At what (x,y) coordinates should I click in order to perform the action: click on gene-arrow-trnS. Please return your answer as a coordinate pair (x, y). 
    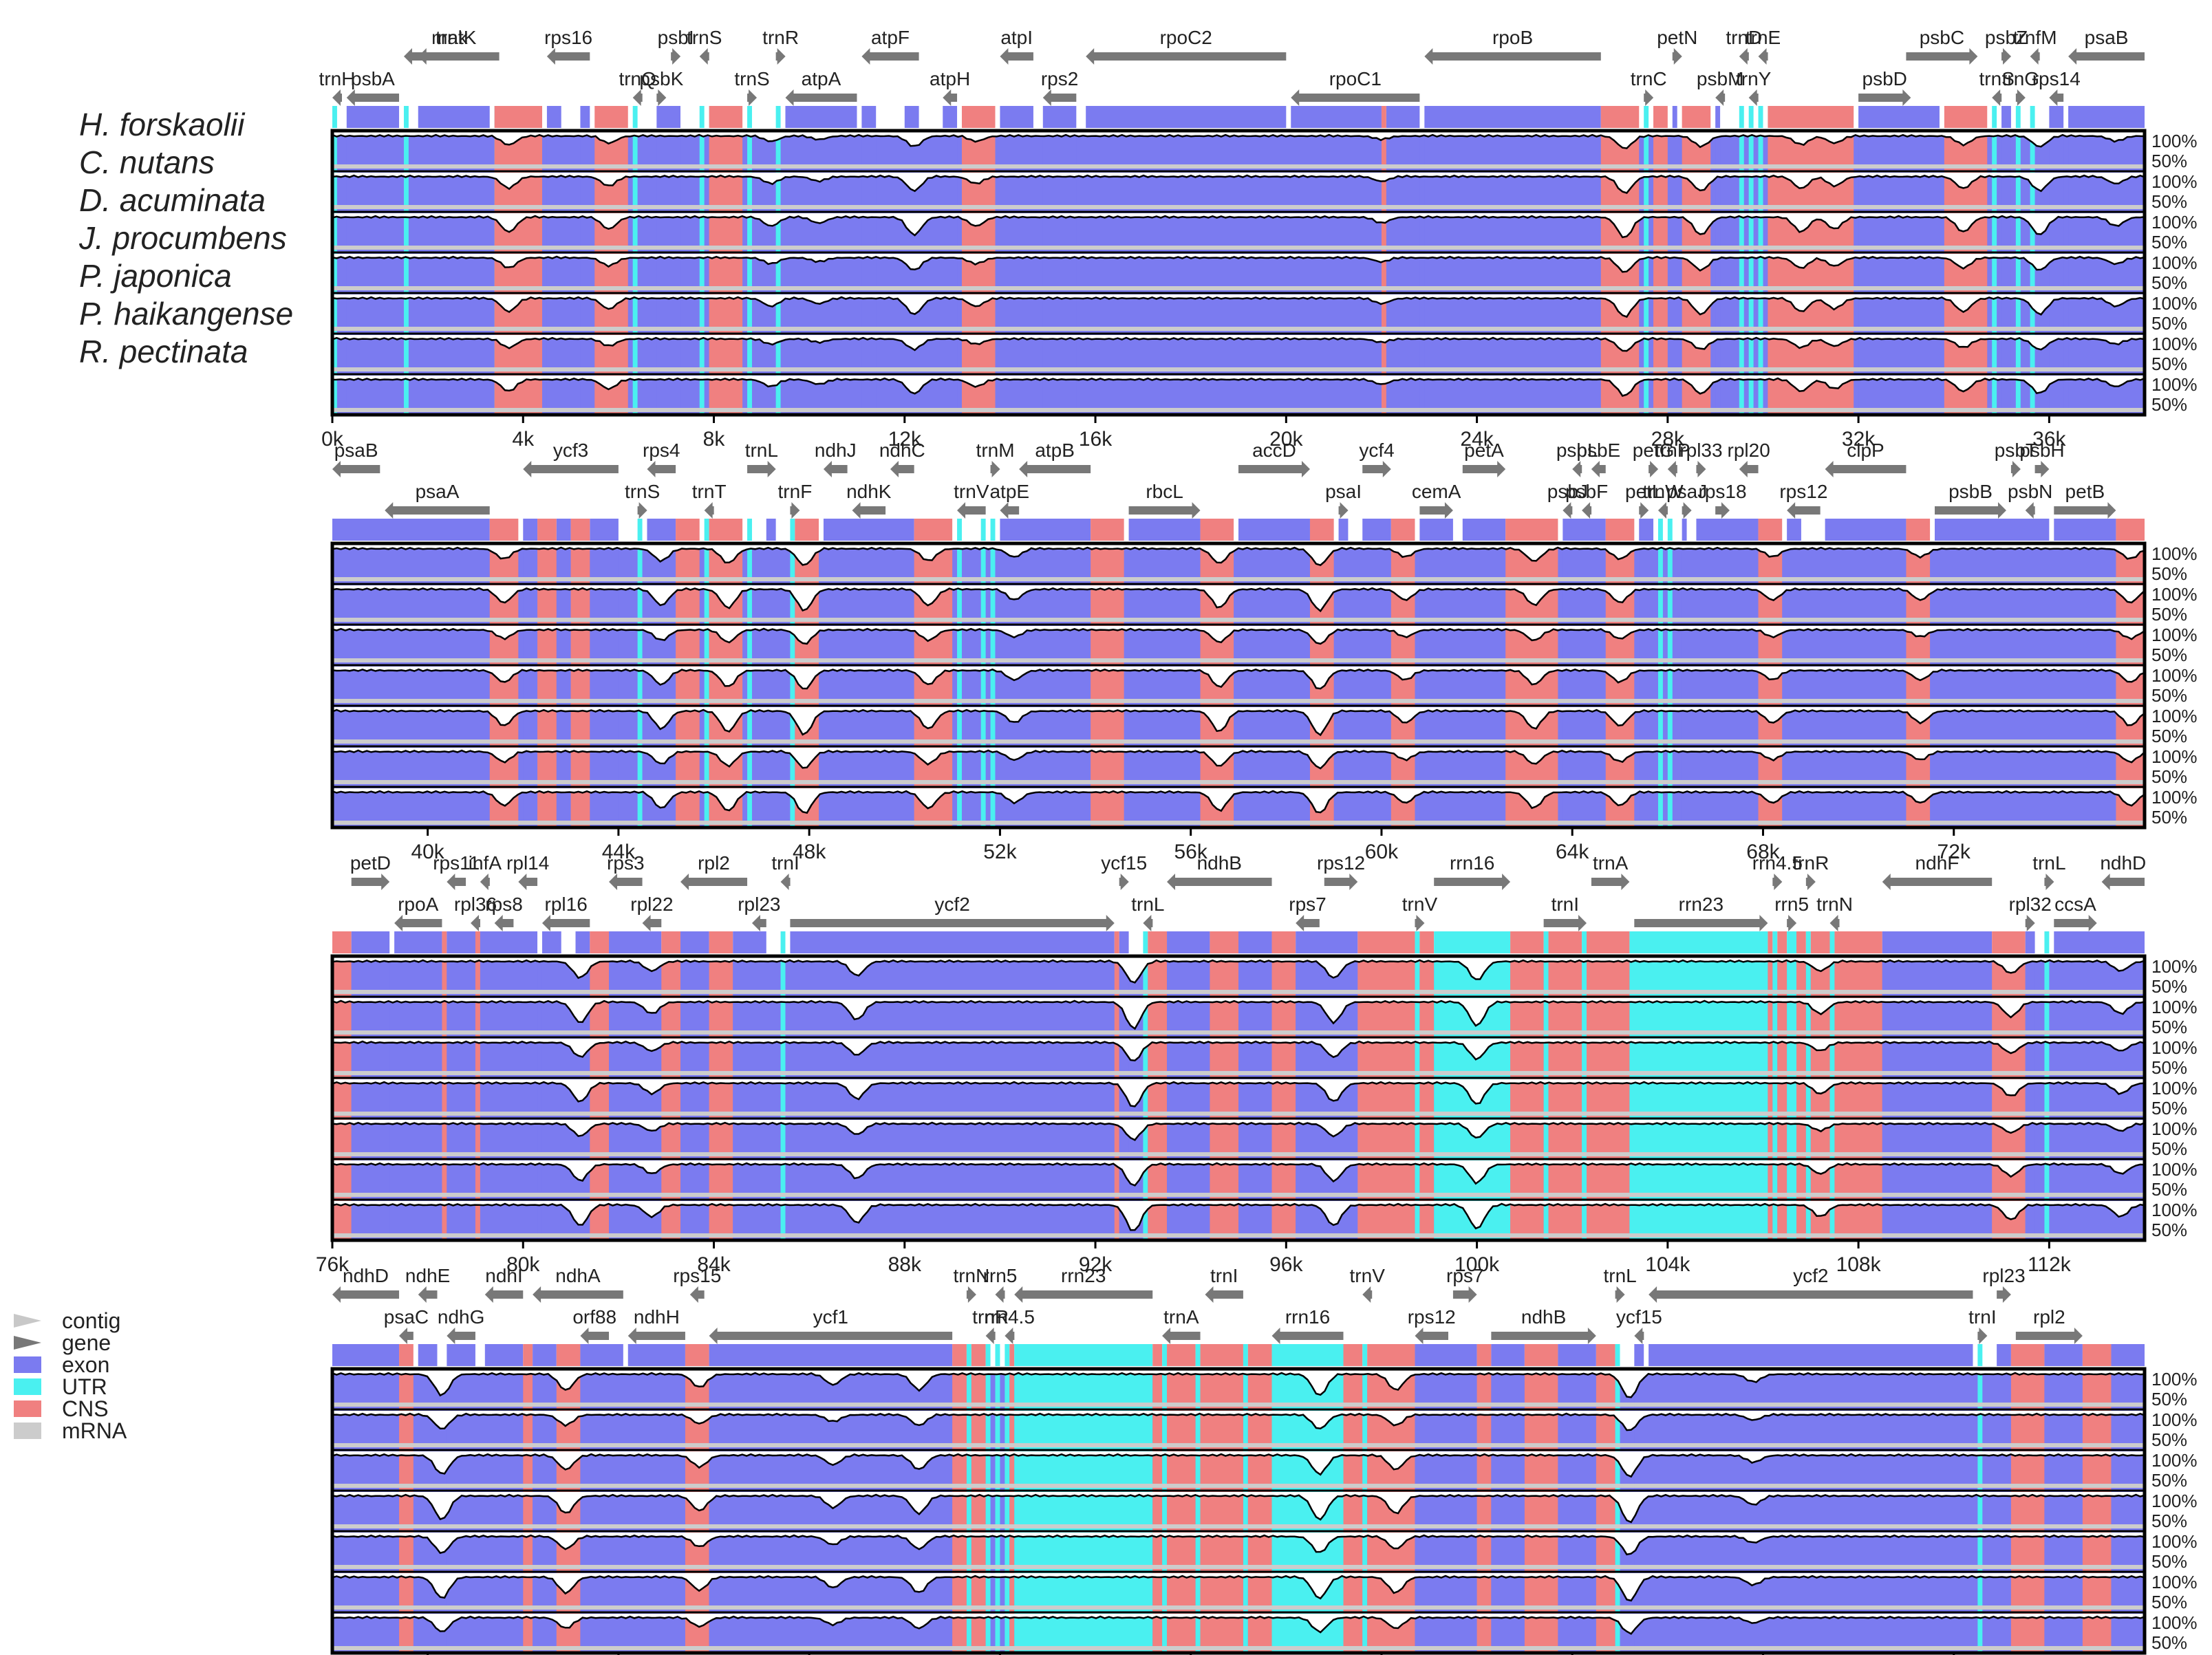
    Looking at the image, I should click on (704, 57).